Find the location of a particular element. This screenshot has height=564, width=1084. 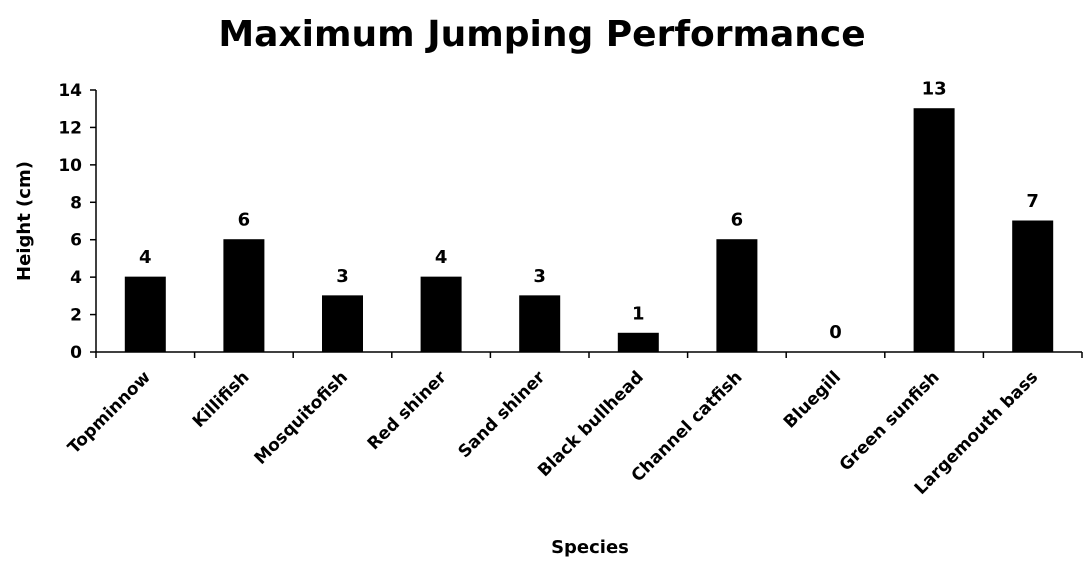

y-tick-label: 8 is located at coordinates (76, 203).